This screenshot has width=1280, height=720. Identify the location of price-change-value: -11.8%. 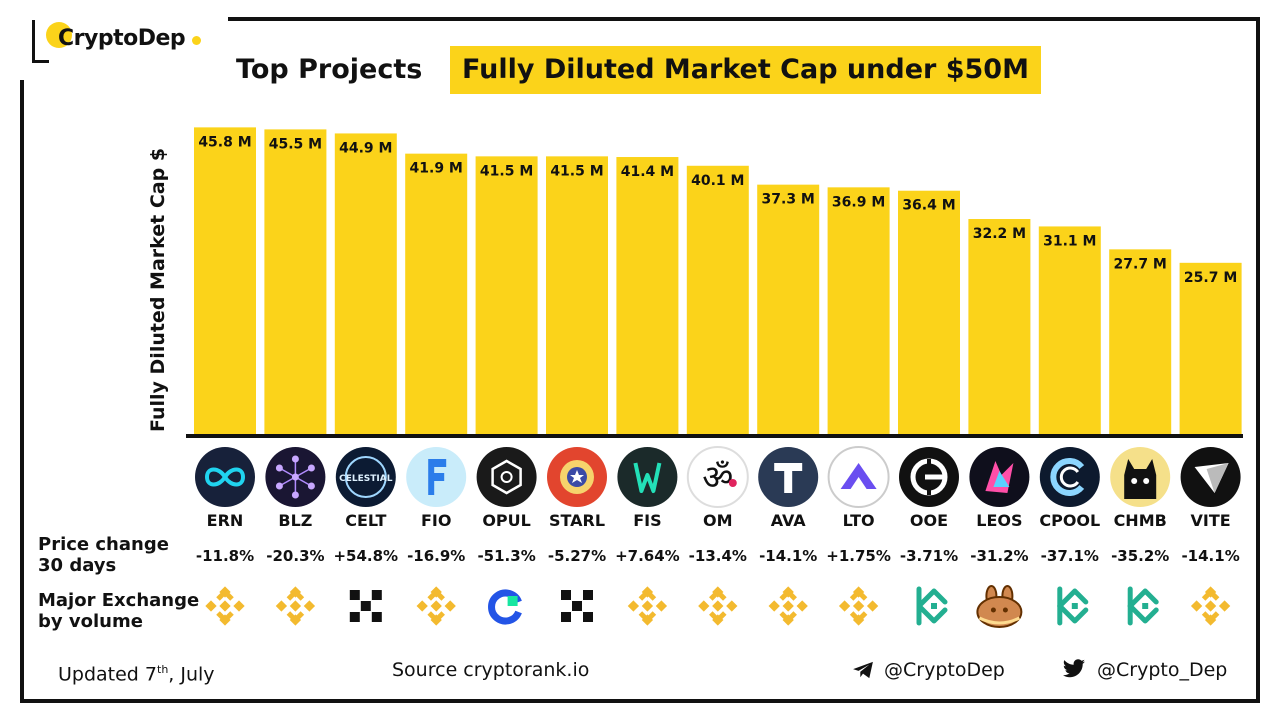
(225, 556).